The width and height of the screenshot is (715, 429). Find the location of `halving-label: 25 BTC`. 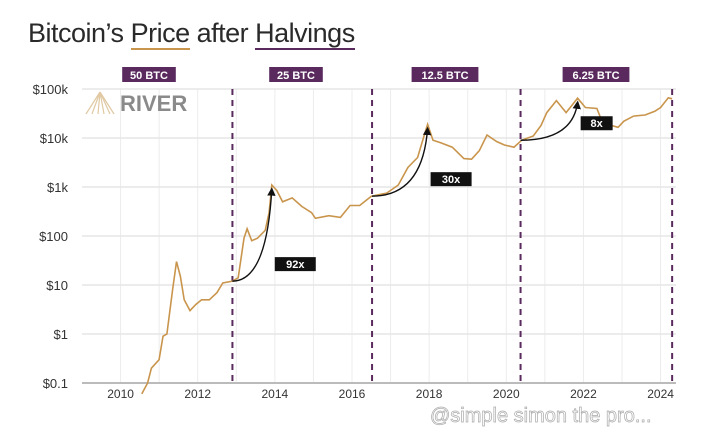

halving-label: 25 BTC is located at coordinates (296, 76).